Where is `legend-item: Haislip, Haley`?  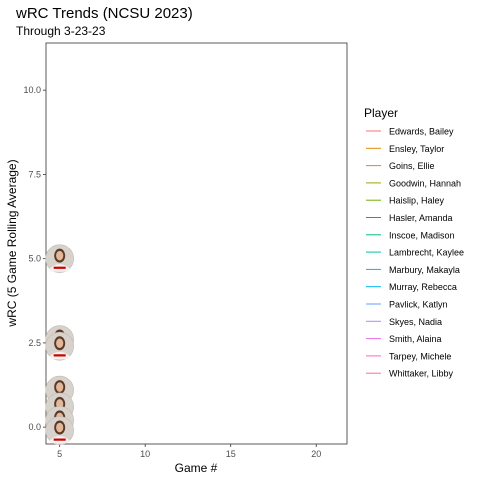 legend-item: Haislip, Haley is located at coordinates (405, 201).